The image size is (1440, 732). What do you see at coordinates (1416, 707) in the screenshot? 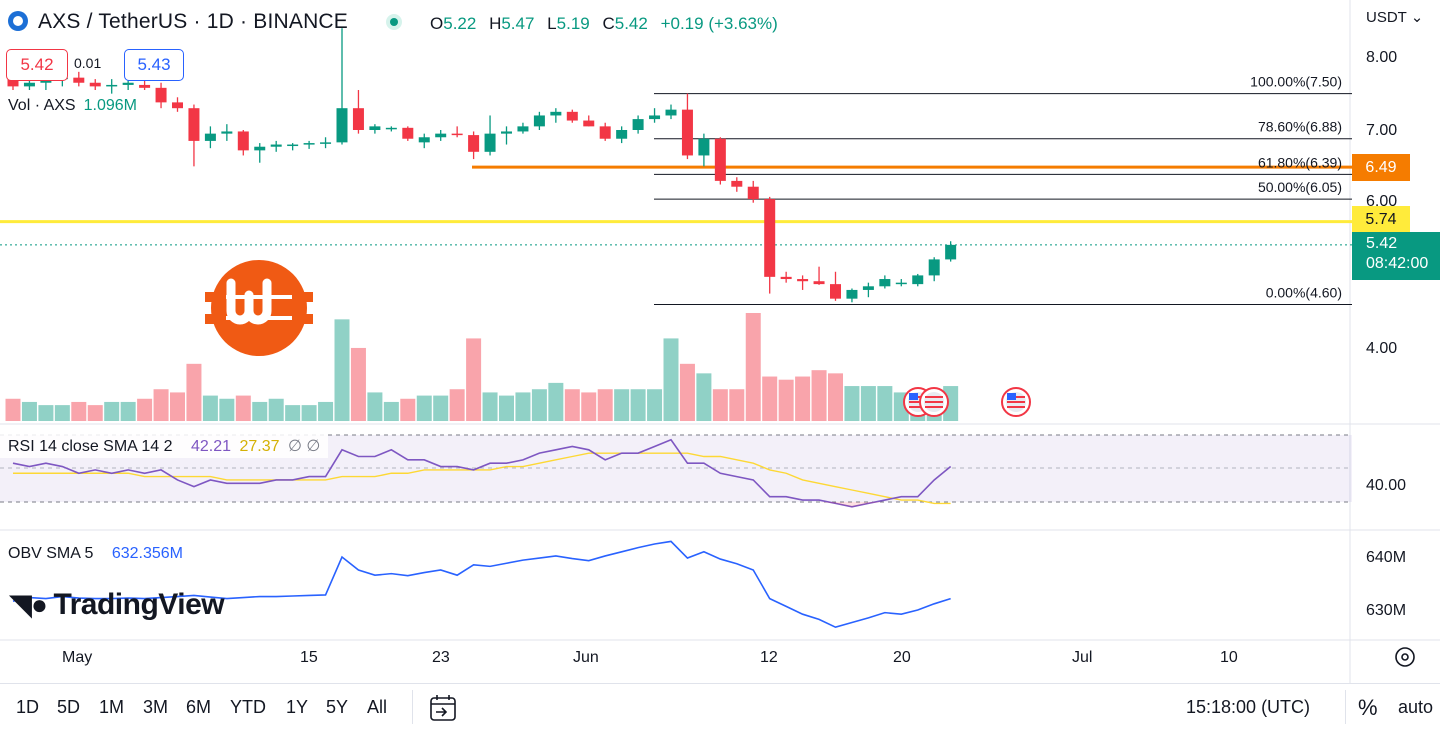
I see `auto-scale-toggle: auto` at bounding box center [1416, 707].